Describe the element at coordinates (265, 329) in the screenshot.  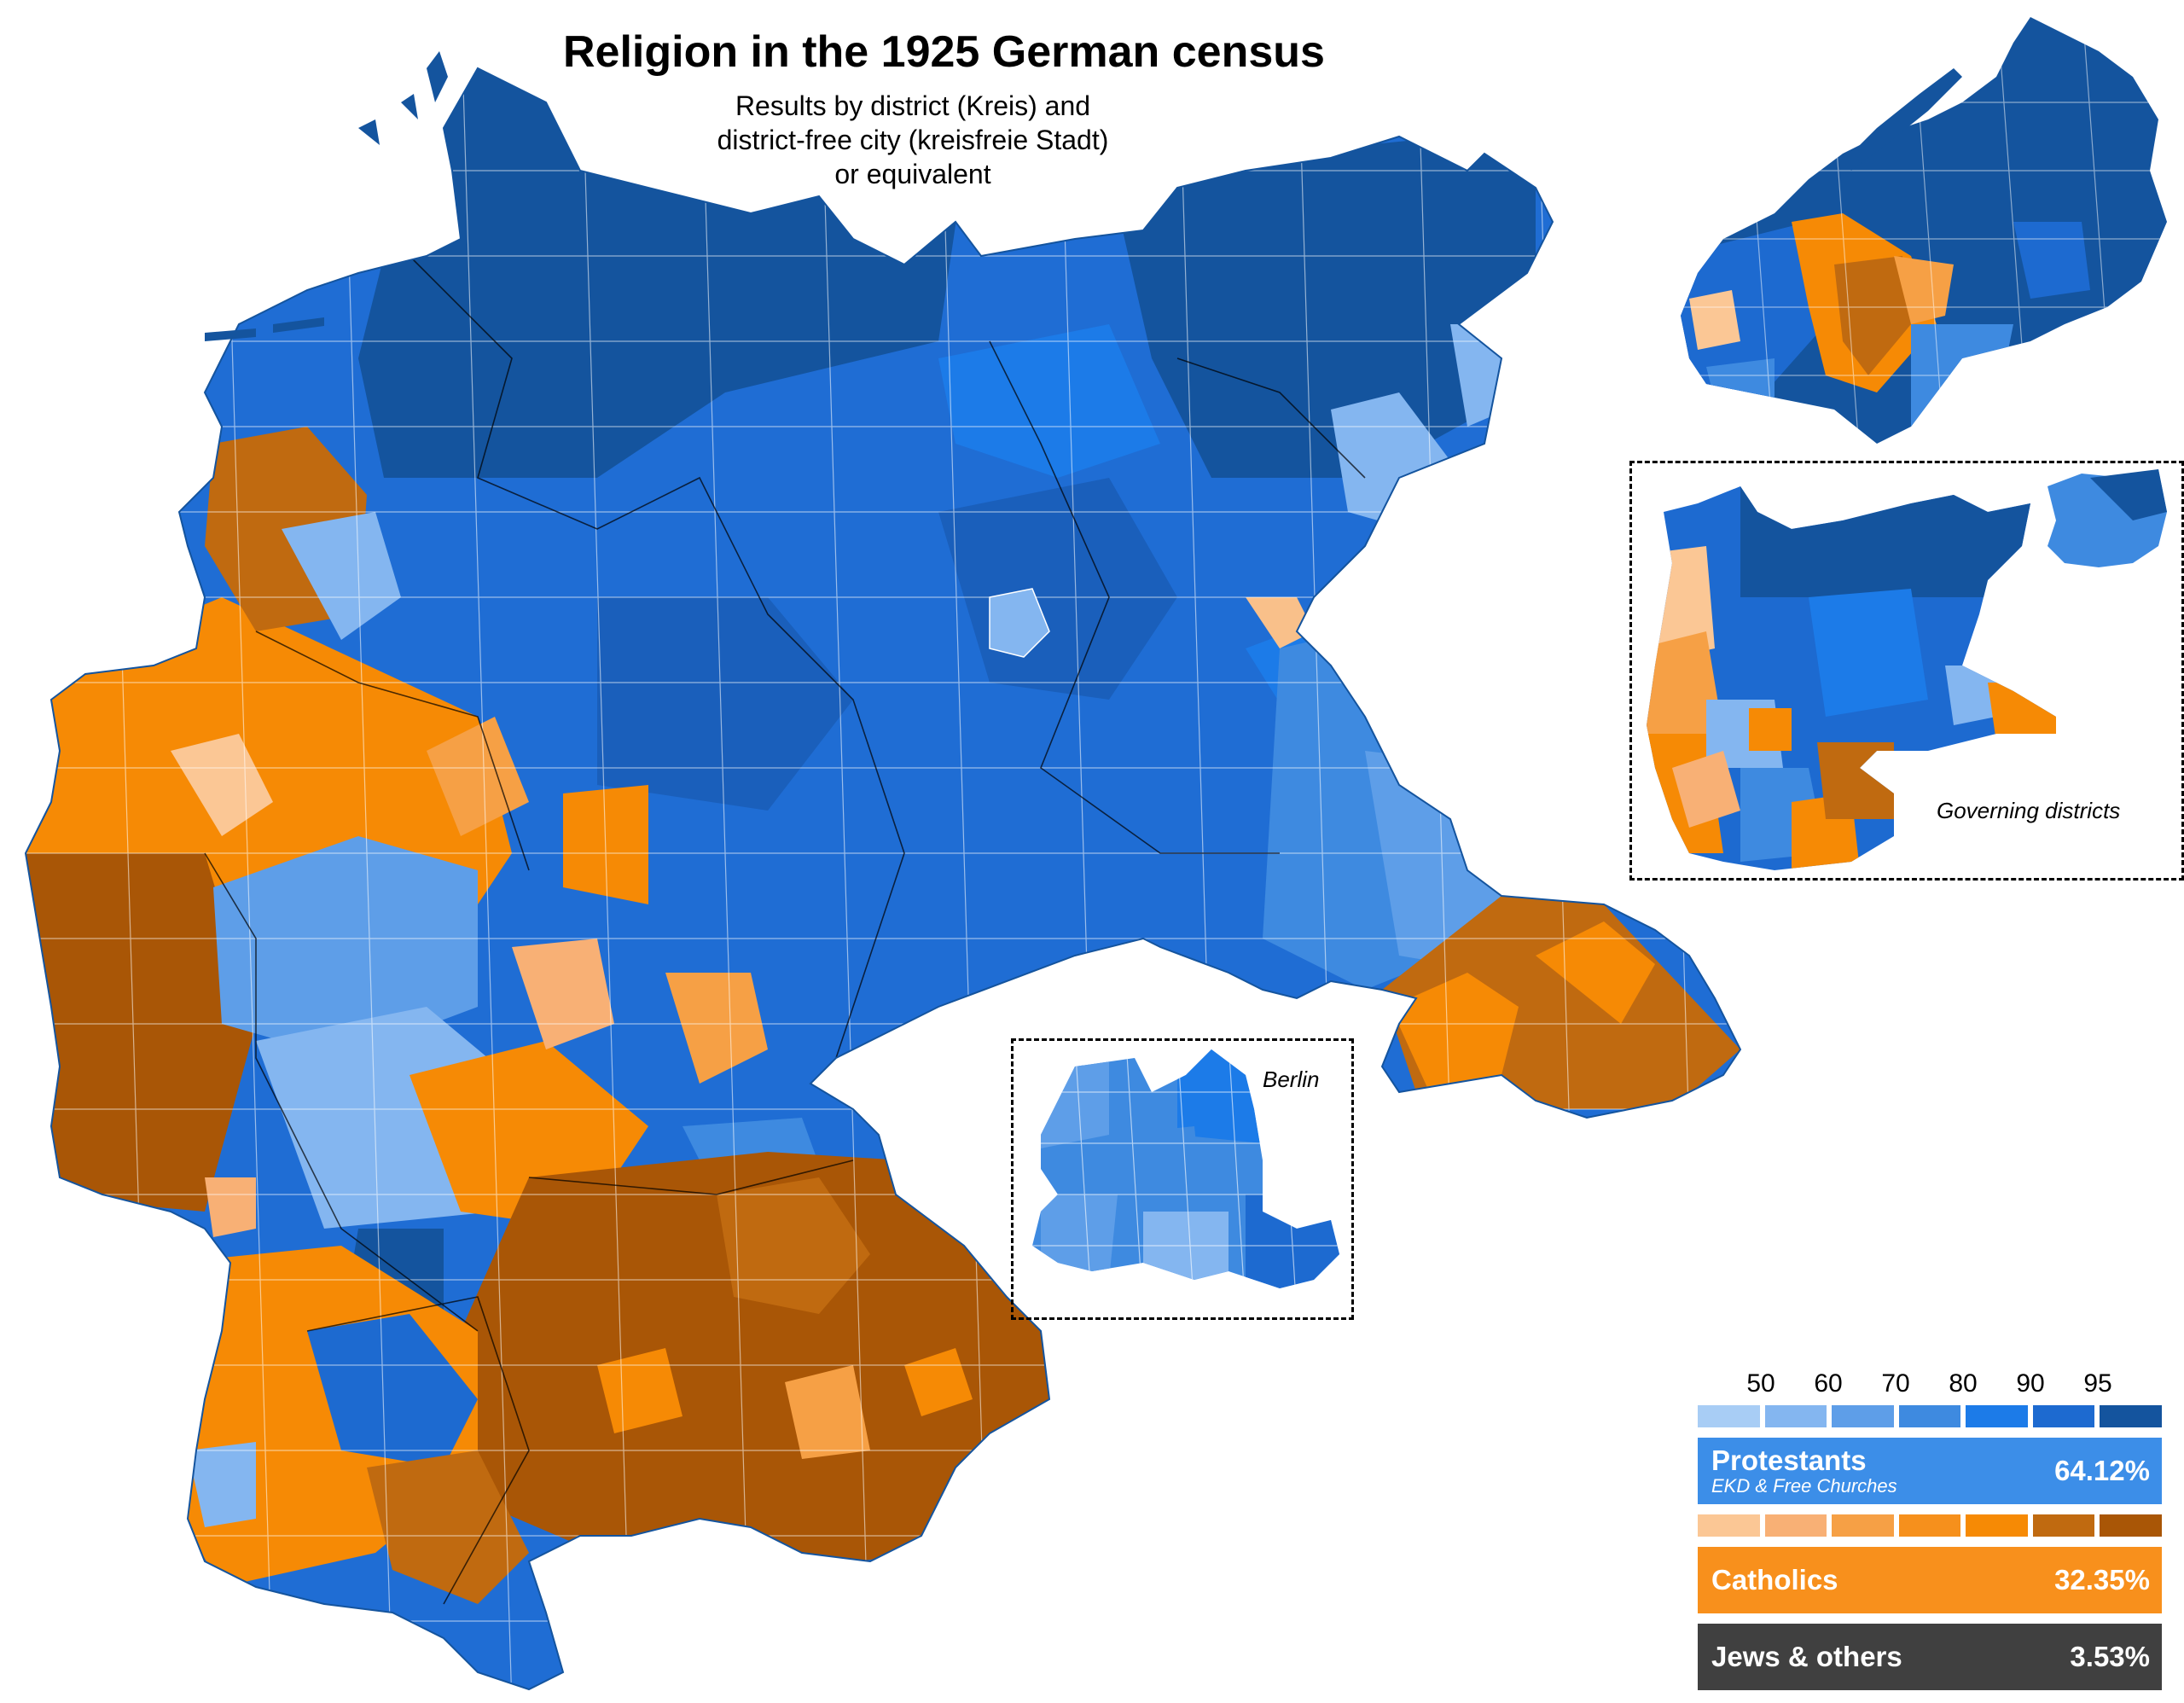
I see `east-frisian-islands` at that location.